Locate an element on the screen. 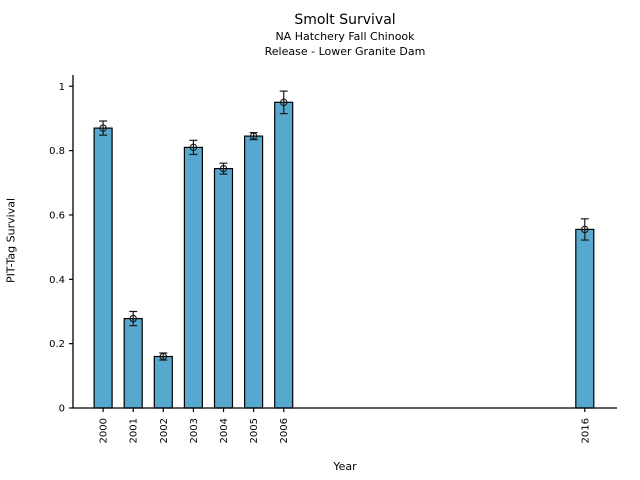 Image resolution: width=640 pixels, height=480 pixels. data-point-marker-2003 is located at coordinates (193, 147).